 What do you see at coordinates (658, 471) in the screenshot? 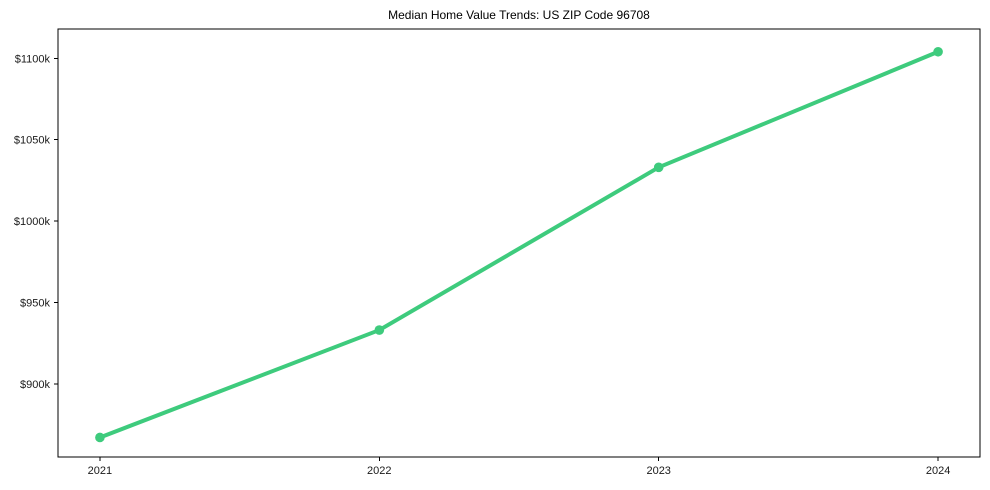
I see `x-tick-label: 2023` at bounding box center [658, 471].